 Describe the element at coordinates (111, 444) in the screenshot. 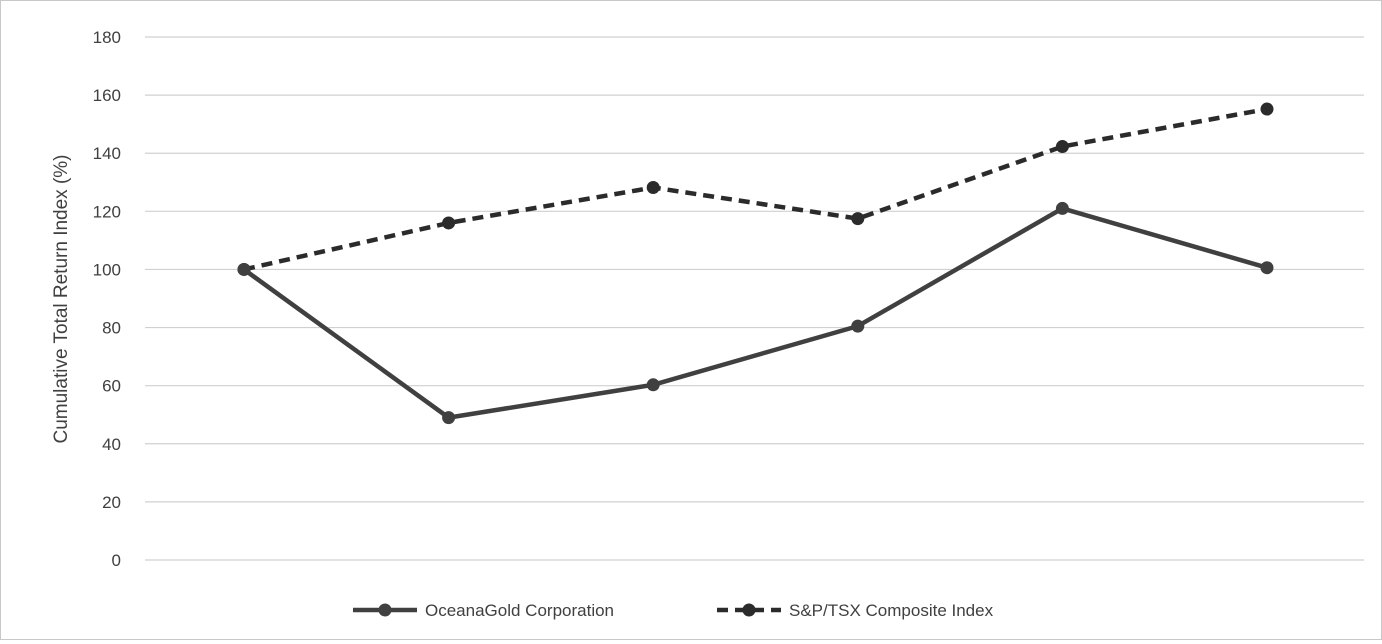

I see `y-tick-label: 40` at that location.